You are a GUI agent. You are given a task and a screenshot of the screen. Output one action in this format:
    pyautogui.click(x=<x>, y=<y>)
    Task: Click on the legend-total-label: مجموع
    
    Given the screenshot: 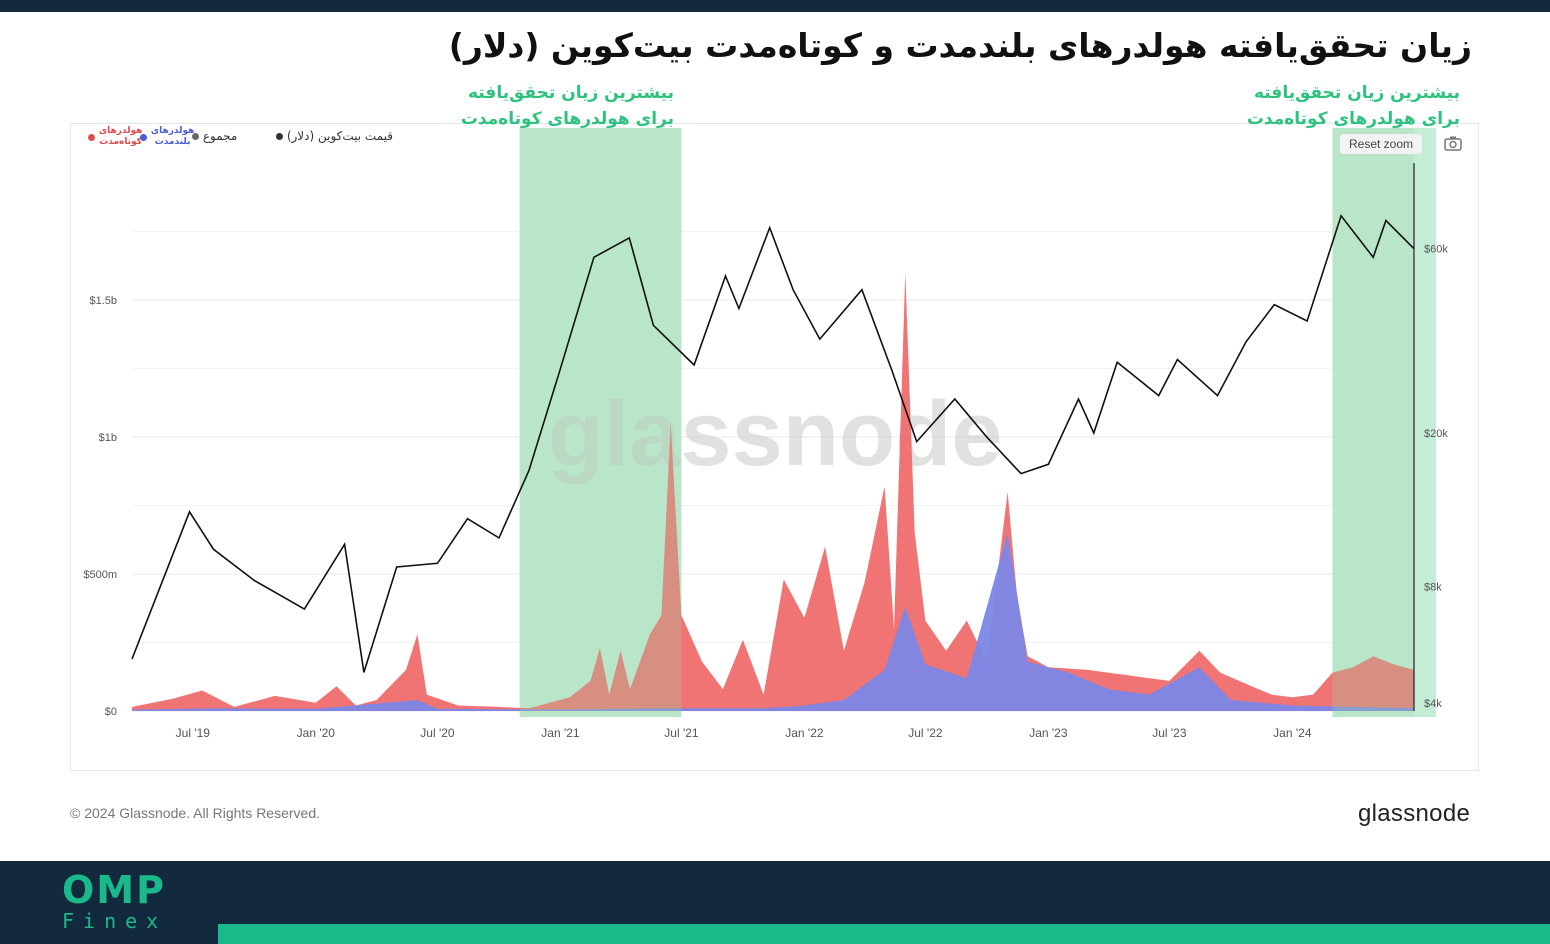 What is the action you would take?
    pyautogui.click(x=220, y=136)
    